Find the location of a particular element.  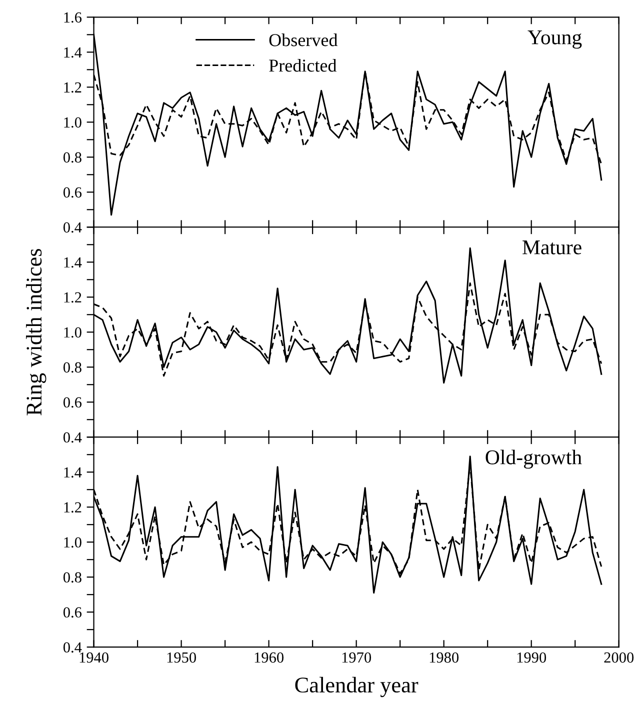

annotation: Mature is located at coordinates (552, 247).